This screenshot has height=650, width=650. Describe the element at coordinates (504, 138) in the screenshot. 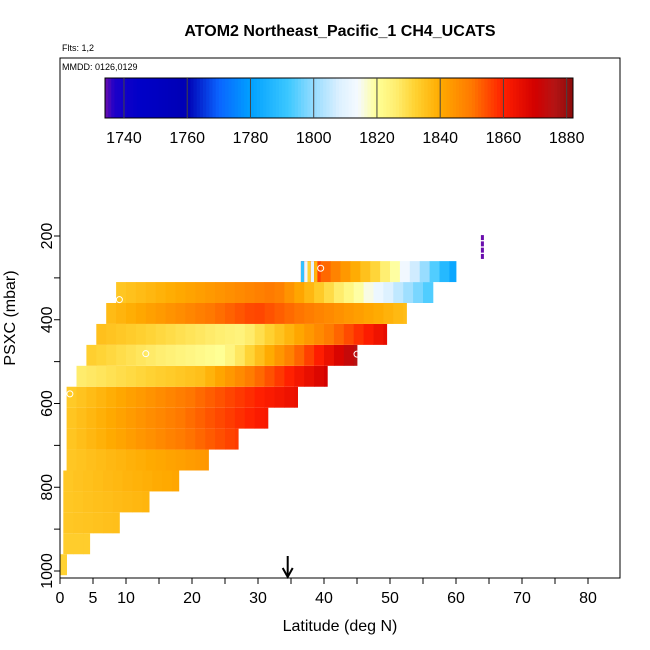

I see `colorbar-tick-label: 1860` at that location.